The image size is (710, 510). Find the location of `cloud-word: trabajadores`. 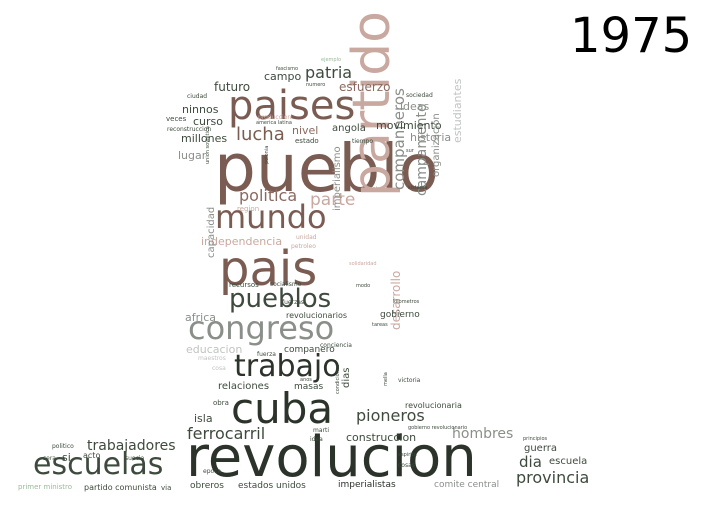

cloud-word: trabajadores is located at coordinates (131, 446).